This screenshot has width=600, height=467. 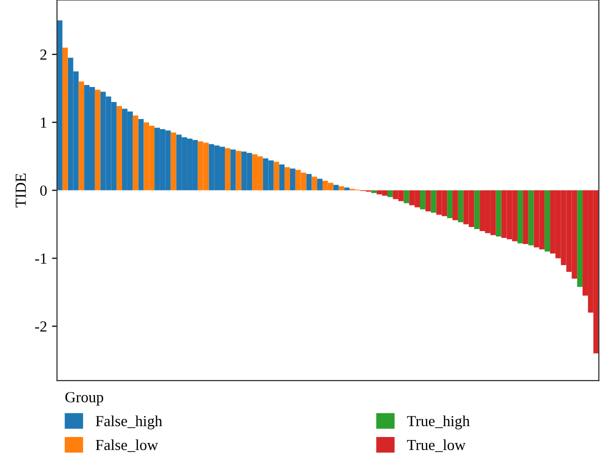 What do you see at coordinates (40, 258) in the screenshot?
I see `y-tick-label: -1` at bounding box center [40, 258].